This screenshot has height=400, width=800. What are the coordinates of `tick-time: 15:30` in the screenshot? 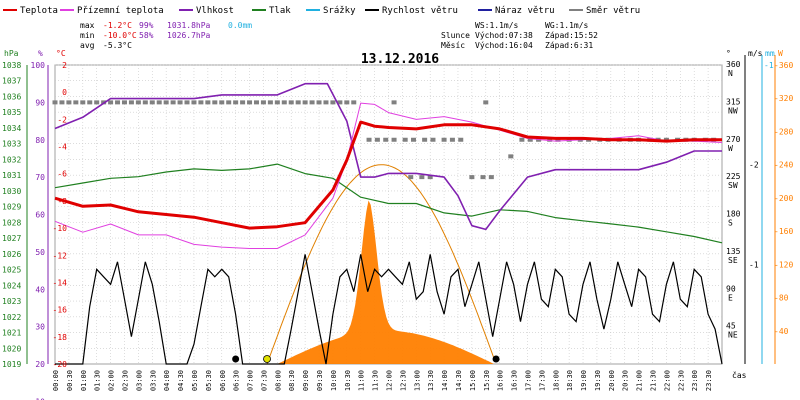 It's located at (487, 380).